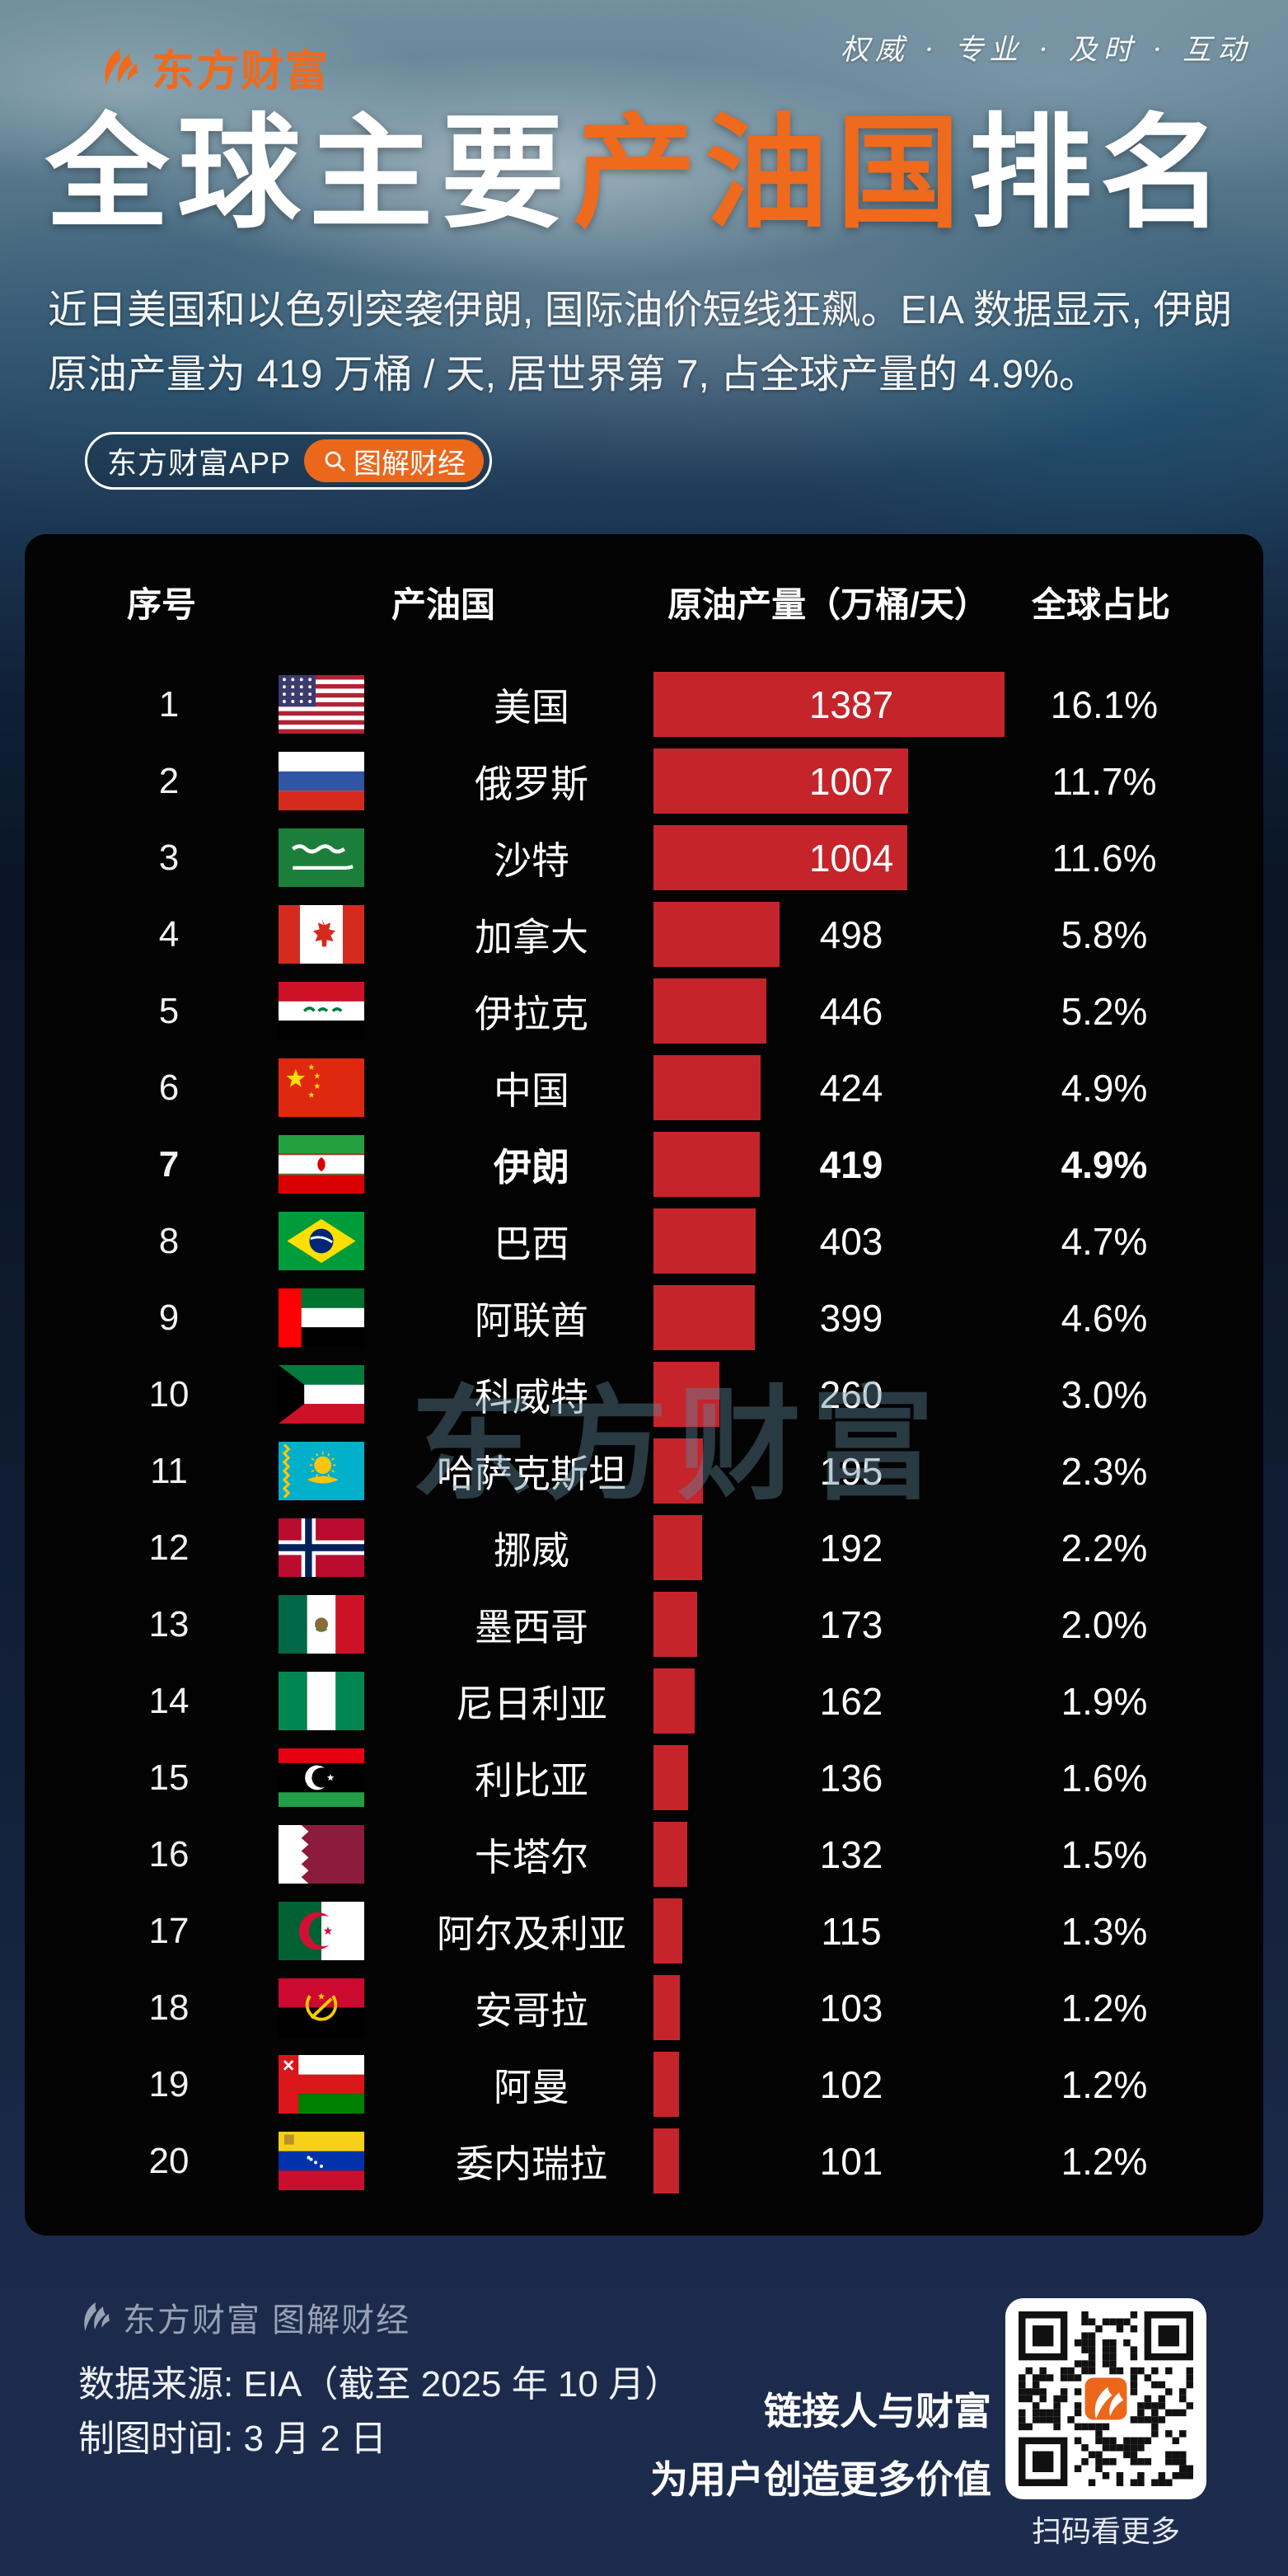 This screenshot has height=2576, width=1288. What do you see at coordinates (531, 1013) in the screenshot?
I see `country-cell: 伊拉克` at bounding box center [531, 1013].